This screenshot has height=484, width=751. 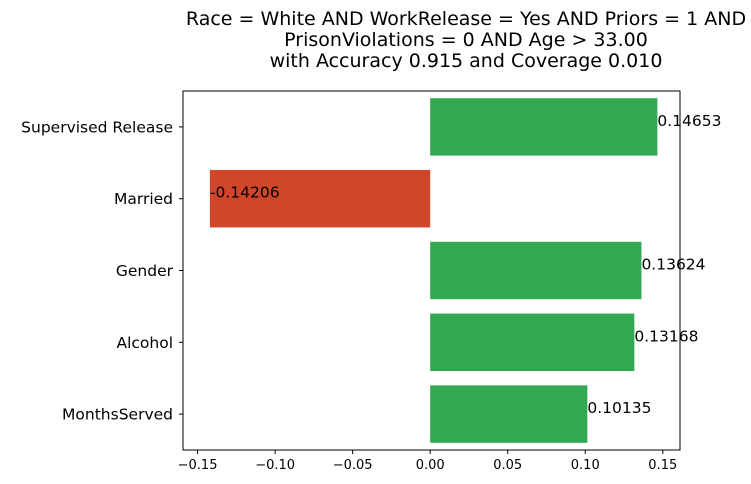 I want to click on category-label: Married, so click(x=143, y=199).